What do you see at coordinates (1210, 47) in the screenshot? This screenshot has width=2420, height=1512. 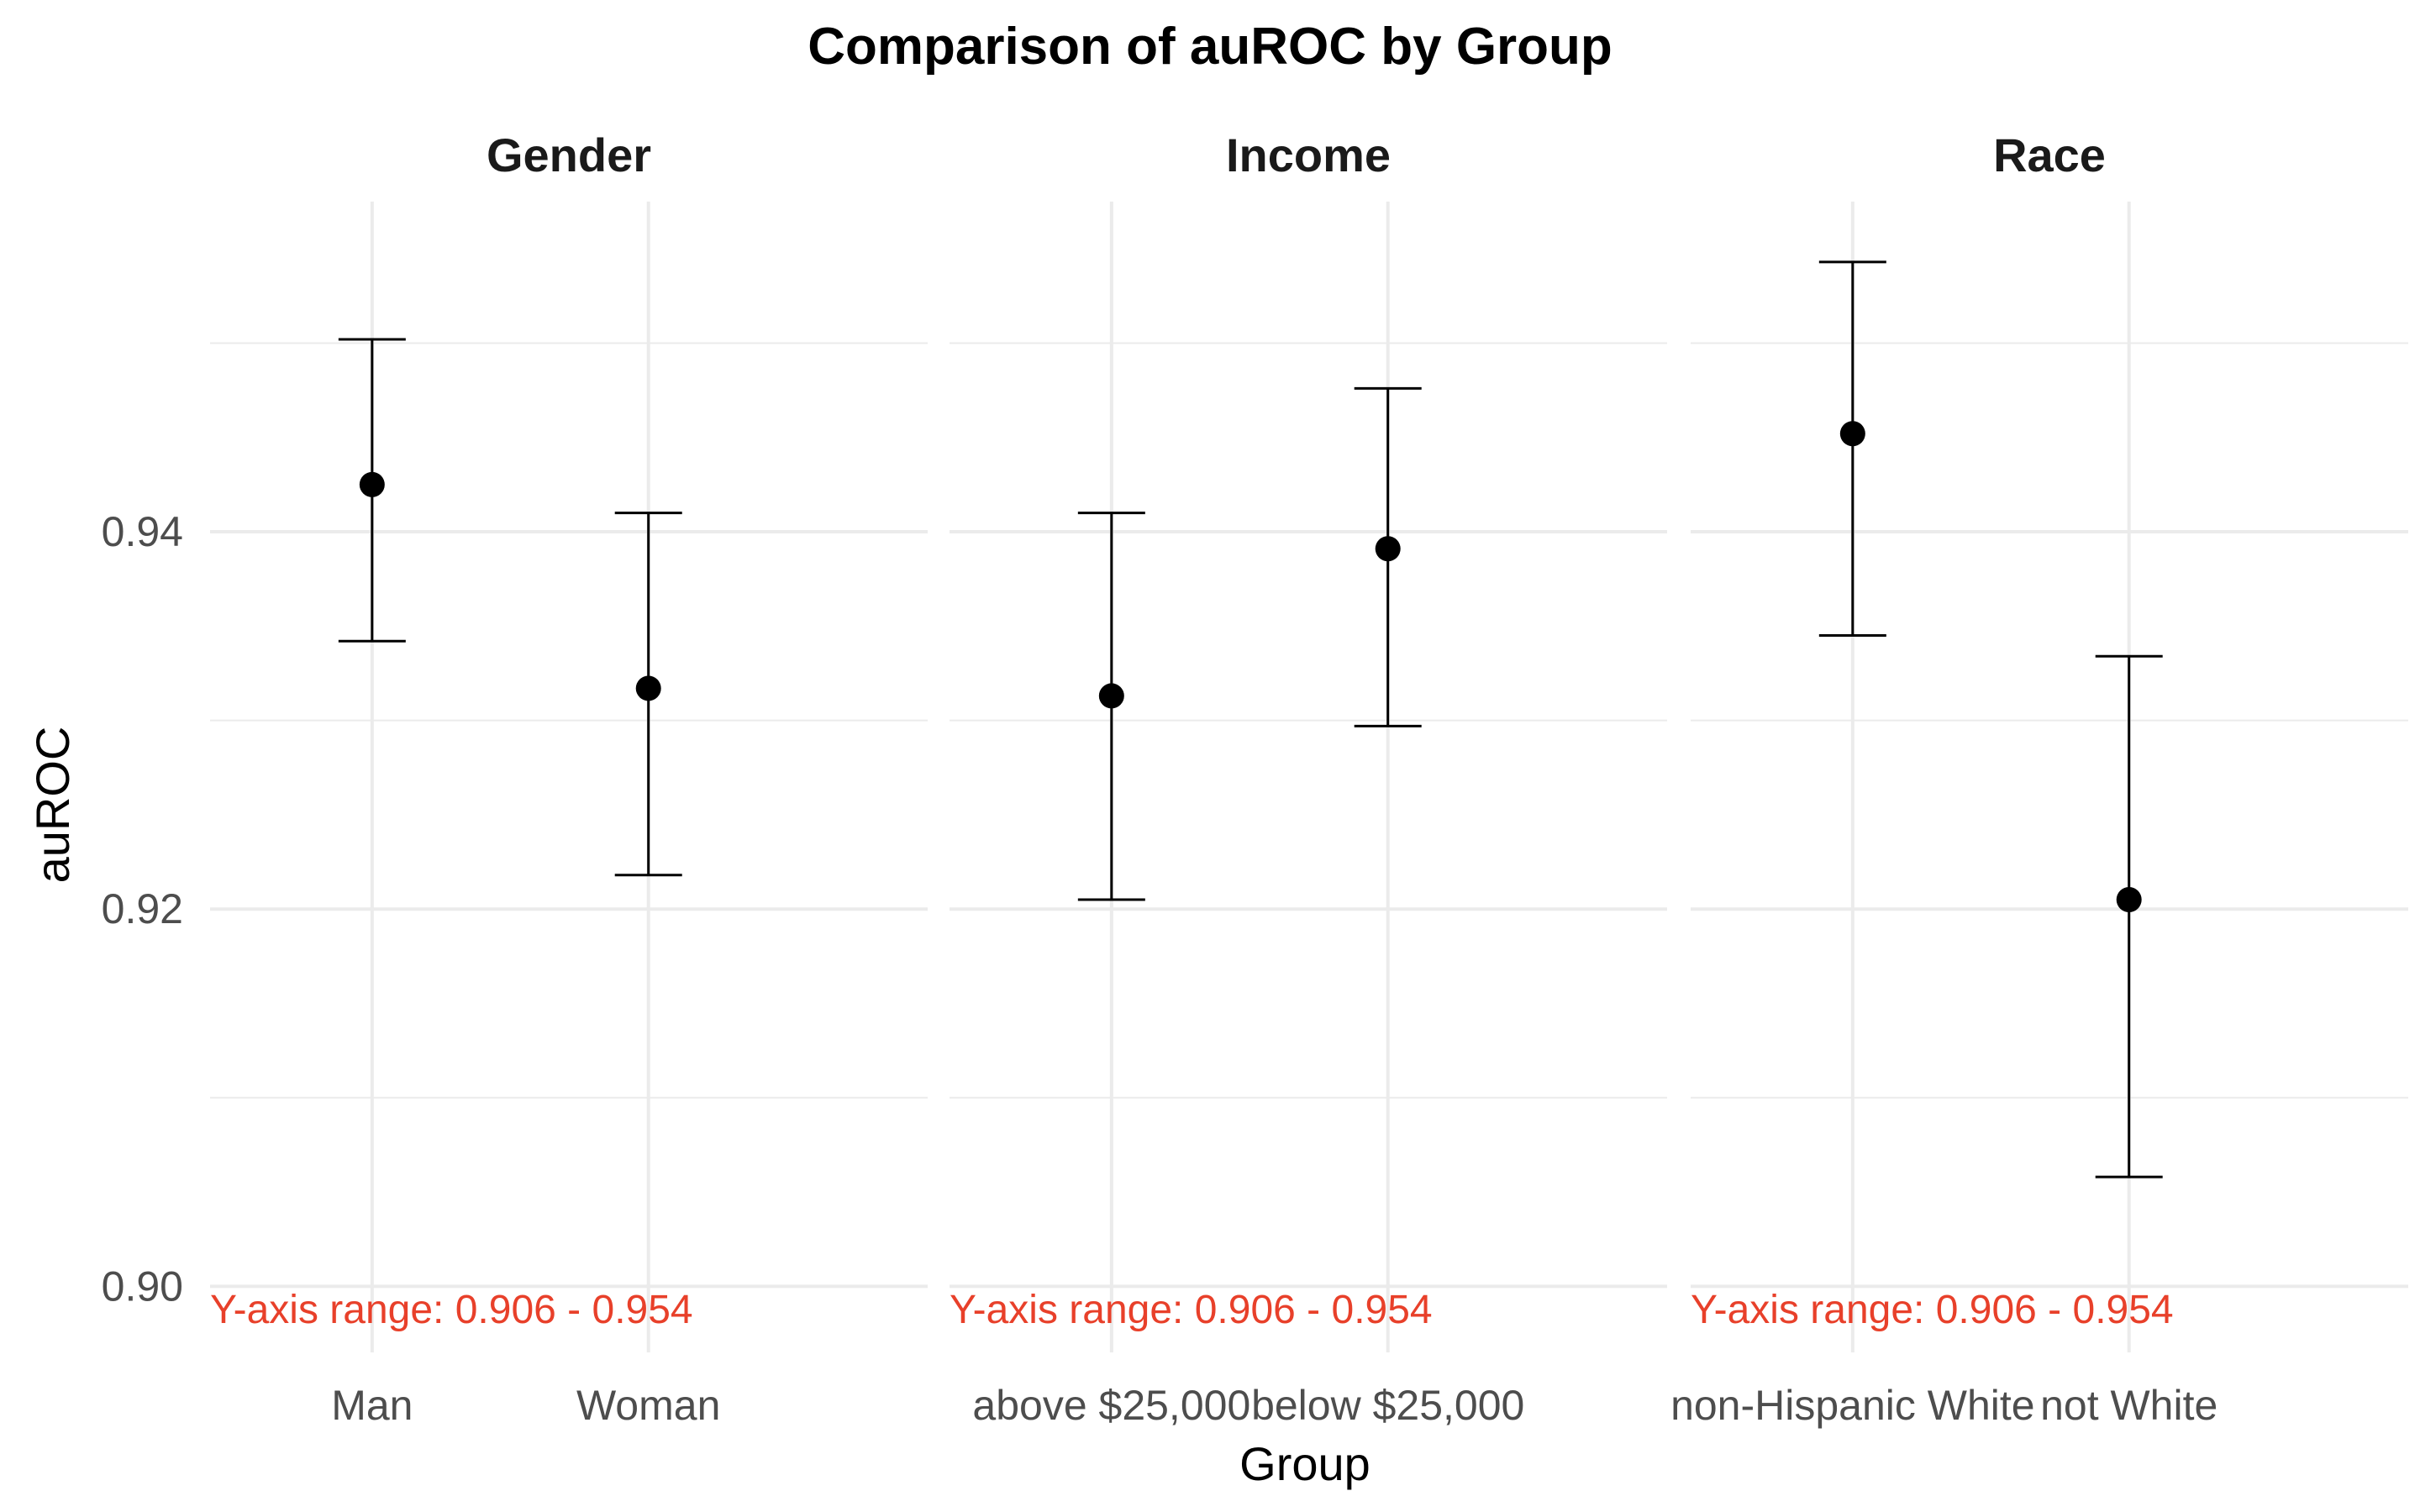 I see `chart-title: Comparison of auROC by Group` at bounding box center [1210, 47].